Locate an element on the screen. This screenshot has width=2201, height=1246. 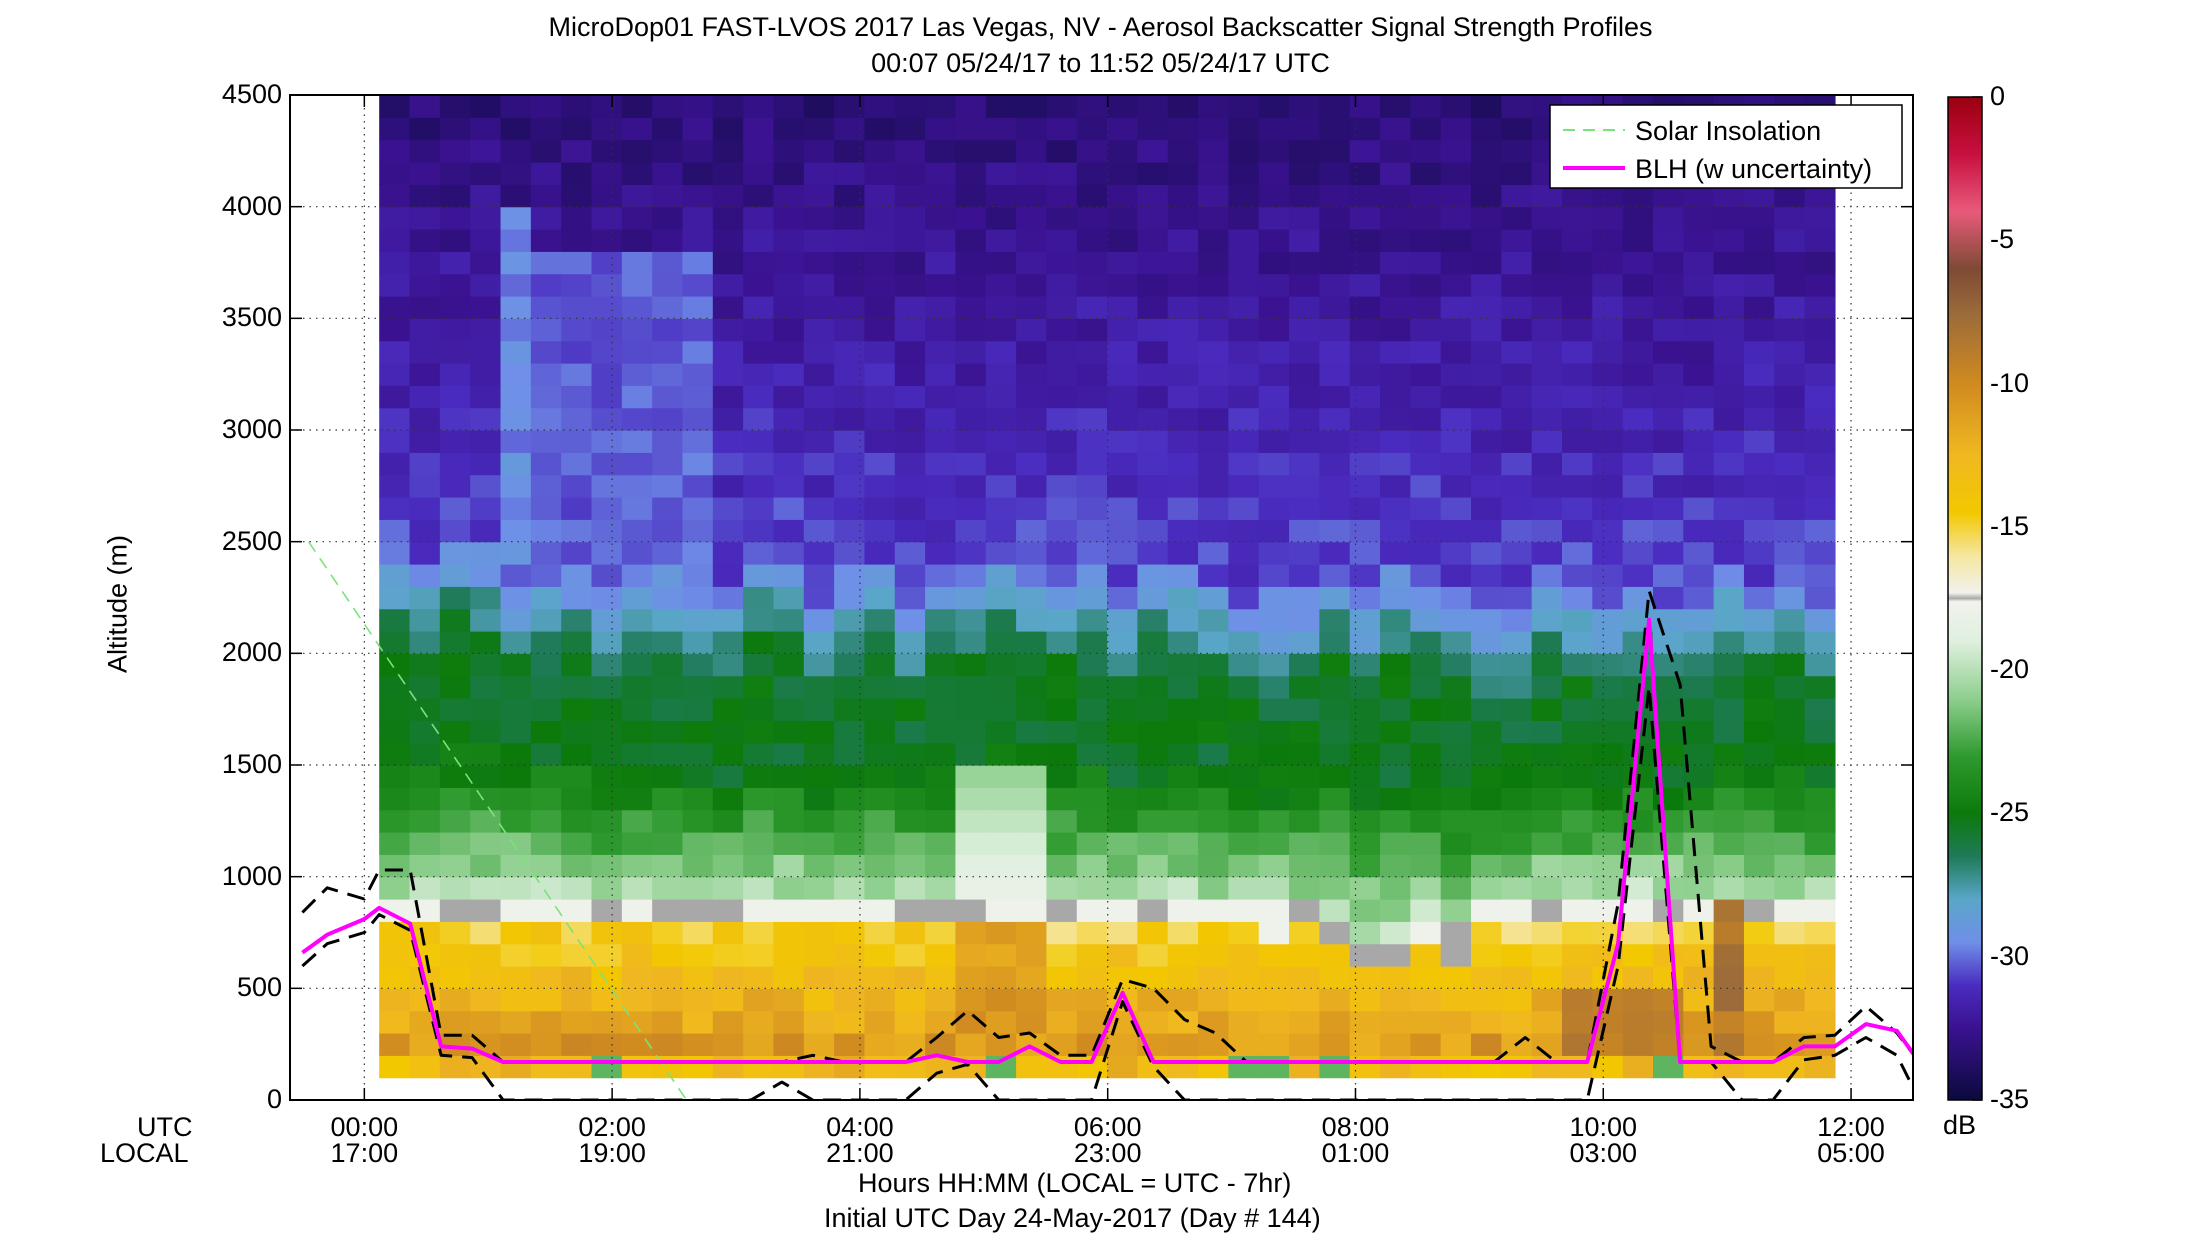
colorbar-tick-label: -35 is located at coordinates (2010, 1099).